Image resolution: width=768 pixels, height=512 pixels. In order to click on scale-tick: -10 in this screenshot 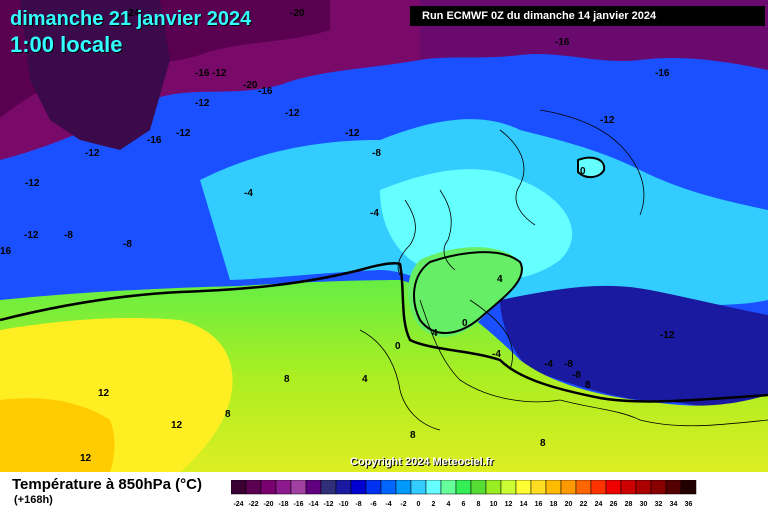, I will do `click(343, 504)`.